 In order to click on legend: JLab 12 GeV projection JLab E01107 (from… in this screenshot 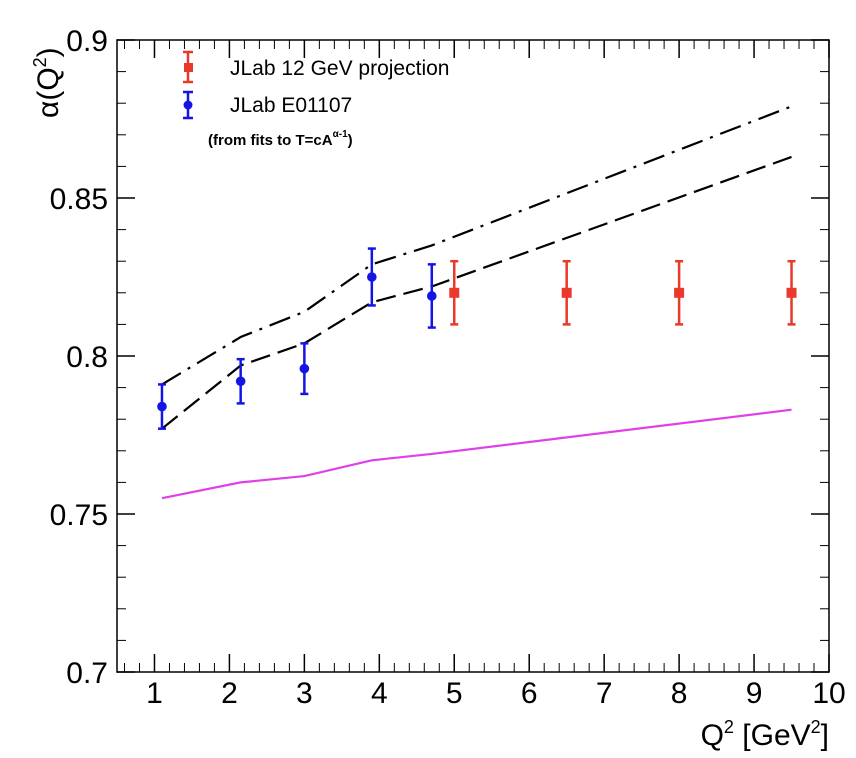, I will do `click(316, 99)`.